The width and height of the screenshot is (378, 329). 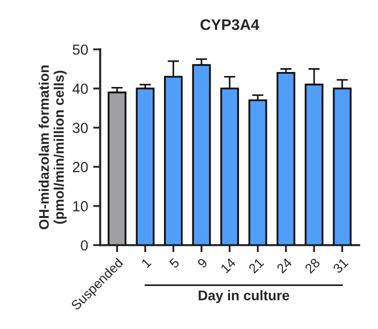 I want to click on y-axis-title: OH-midazolam formation (pmol/min/million cells), so click(x=52, y=148).